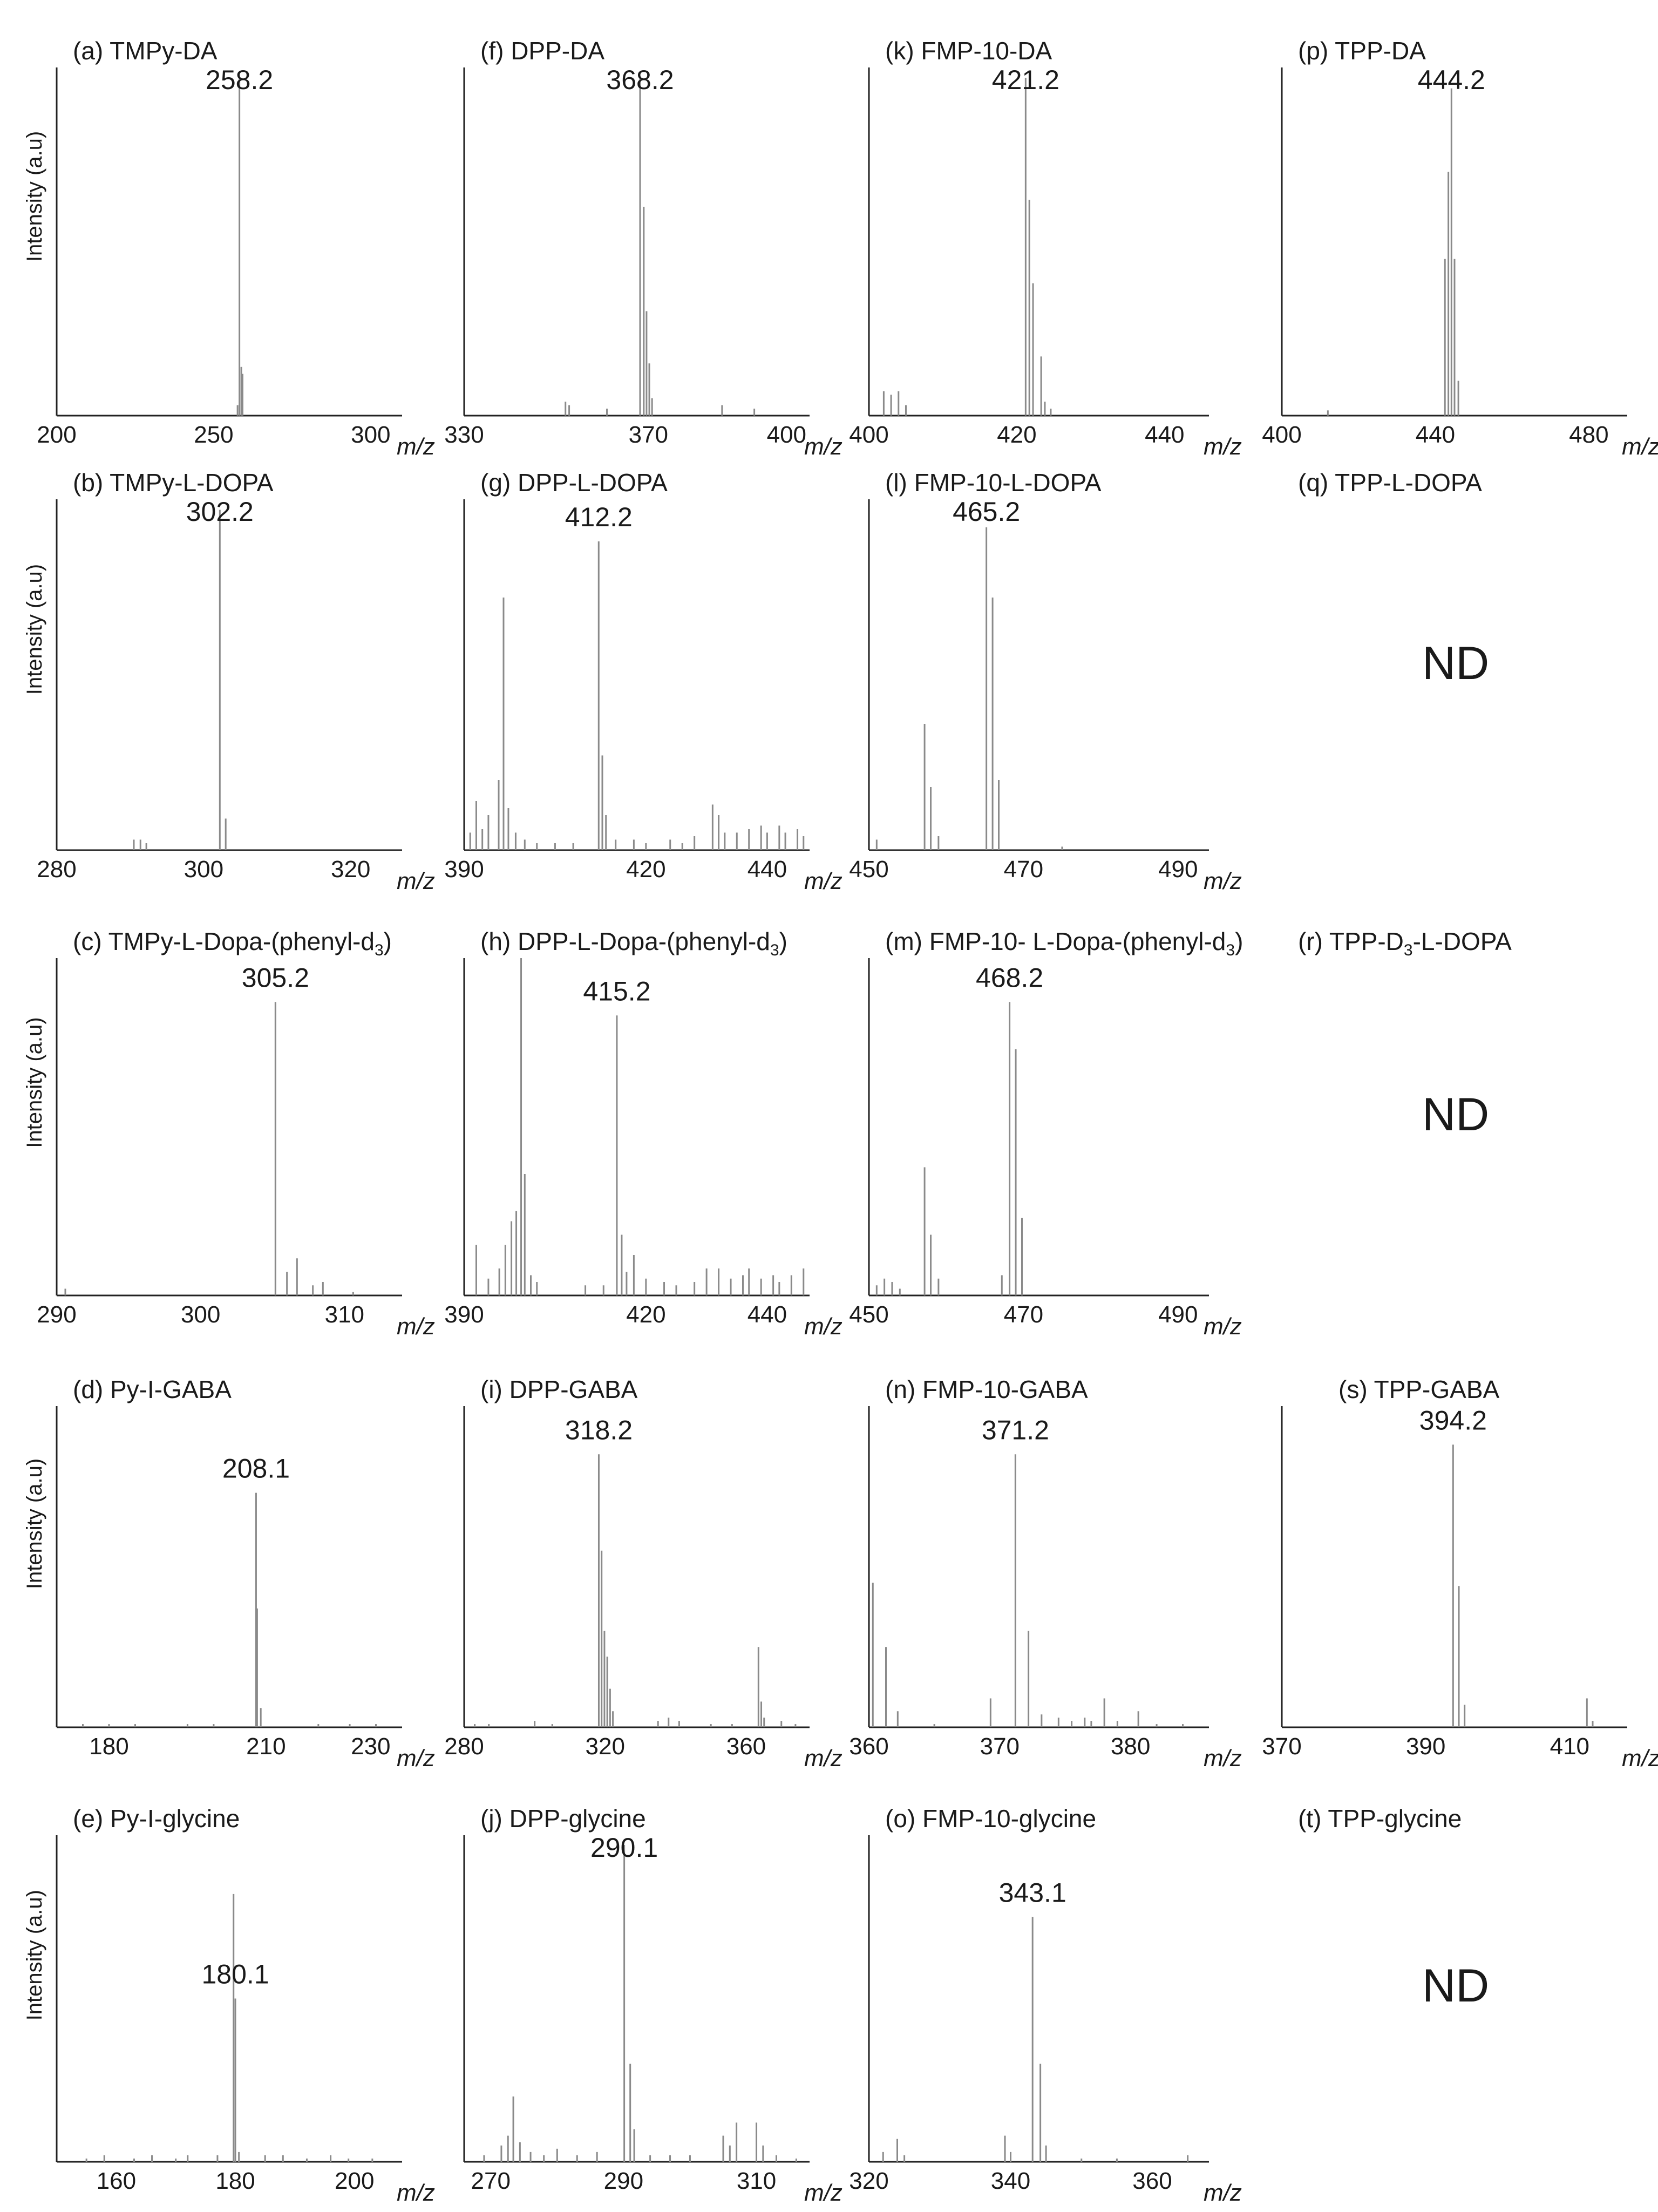  Describe the element at coordinates (1023, 869) in the screenshot. I see `x-tick-label-l-1: 470` at that location.